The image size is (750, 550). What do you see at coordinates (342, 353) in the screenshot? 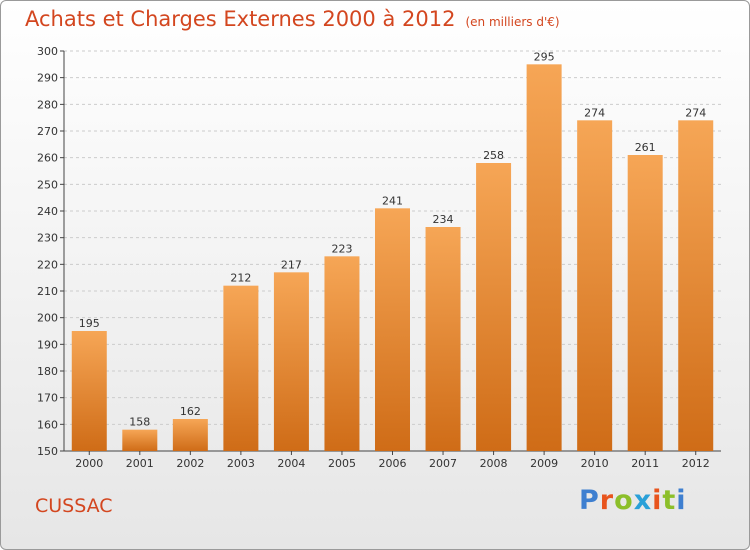
I see `bar-2005` at bounding box center [342, 353].